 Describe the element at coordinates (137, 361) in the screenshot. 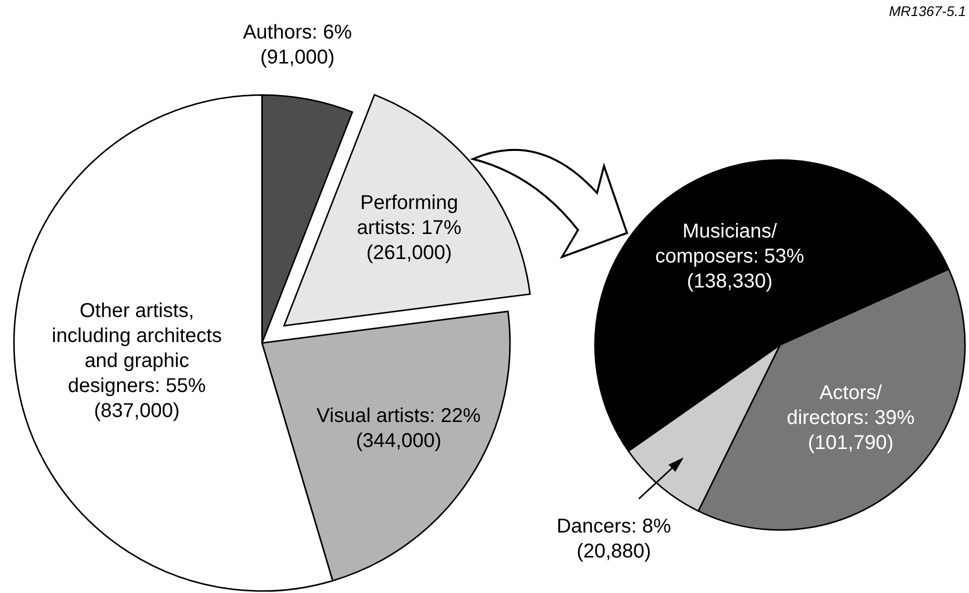

I see `slice-label: Other artists, including architects and graphic designers: 55% (837,000)` at that location.